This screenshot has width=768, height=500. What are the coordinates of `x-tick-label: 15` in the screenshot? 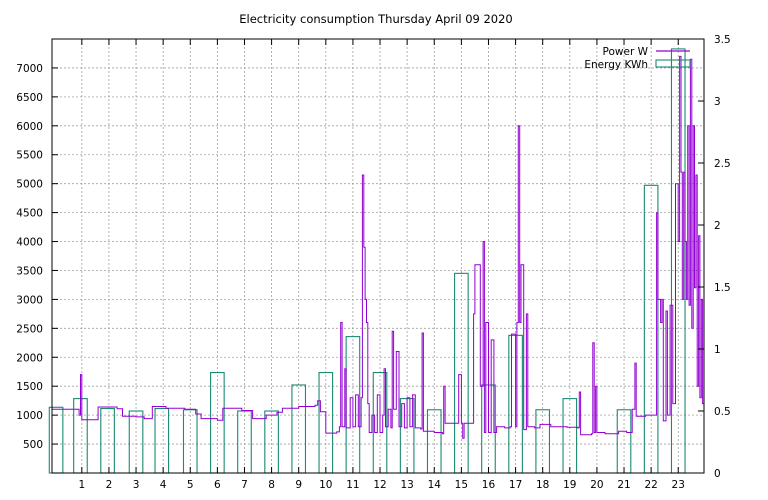 It's located at (461, 485).